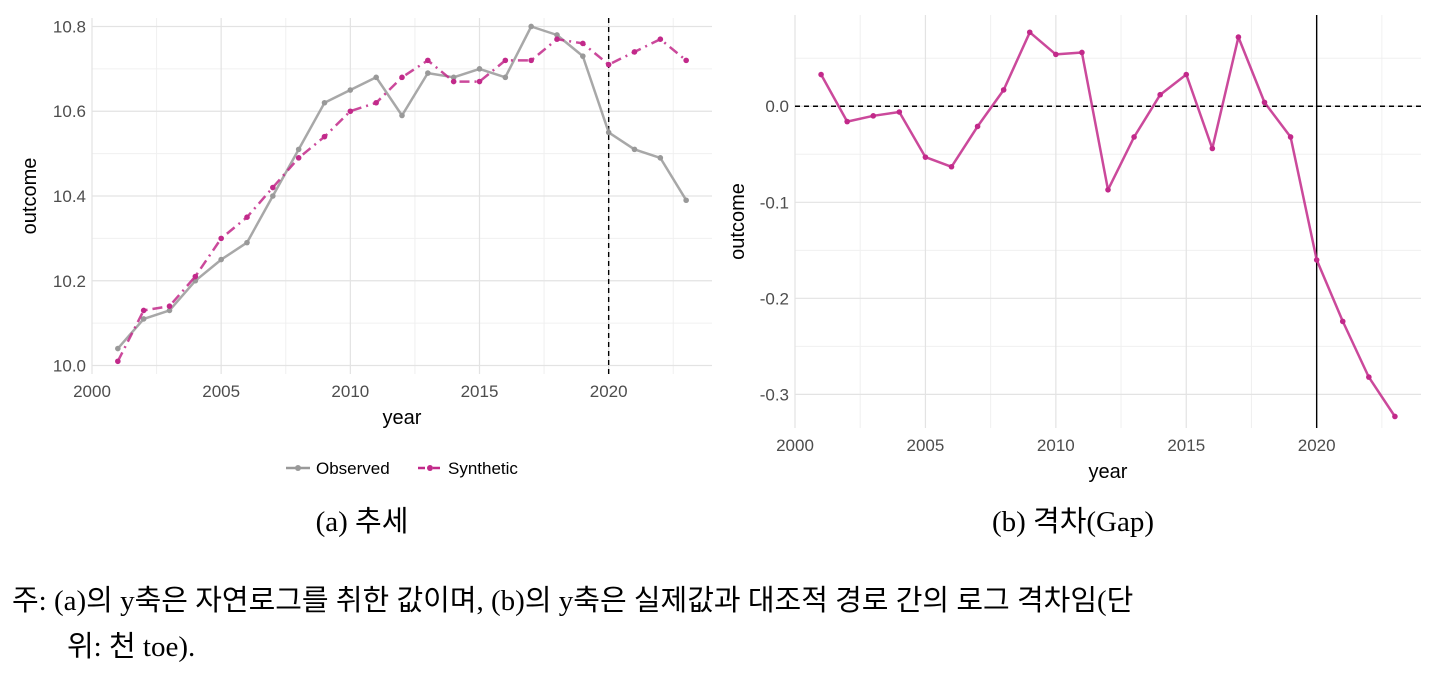 This screenshot has width=1435, height=678. What do you see at coordinates (774, 298) in the screenshot?
I see `y-tick-label: -0.2` at bounding box center [774, 298].